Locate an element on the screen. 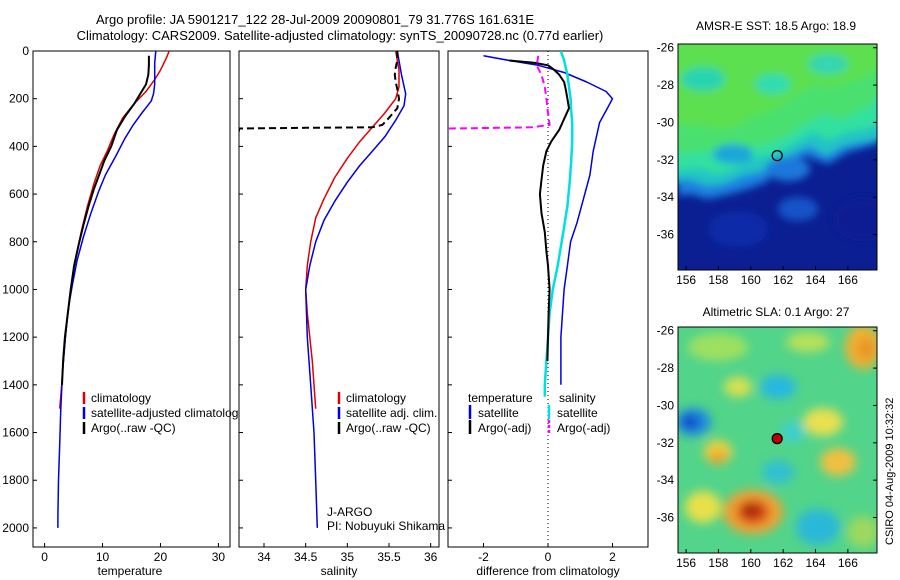  x-tick-label: -2 is located at coordinates (483, 557).